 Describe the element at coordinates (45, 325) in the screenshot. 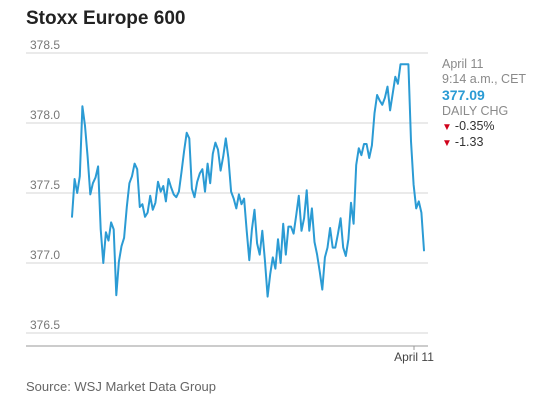

I see `y-tick-label: 376.5` at that location.